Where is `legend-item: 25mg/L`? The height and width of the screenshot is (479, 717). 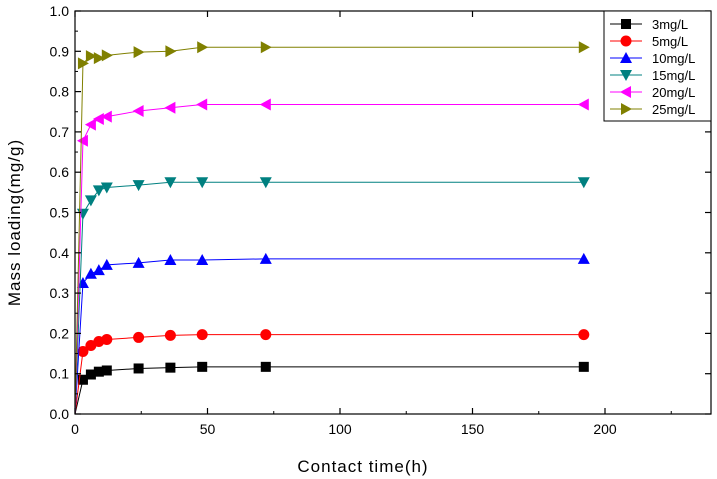
legend-item: 25mg/L is located at coordinates (652, 109).